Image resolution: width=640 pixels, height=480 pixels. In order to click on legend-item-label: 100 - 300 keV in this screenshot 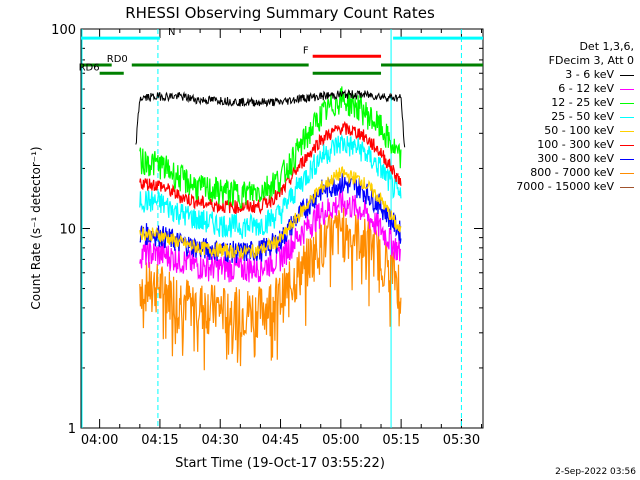, I will do `click(575, 144)`.